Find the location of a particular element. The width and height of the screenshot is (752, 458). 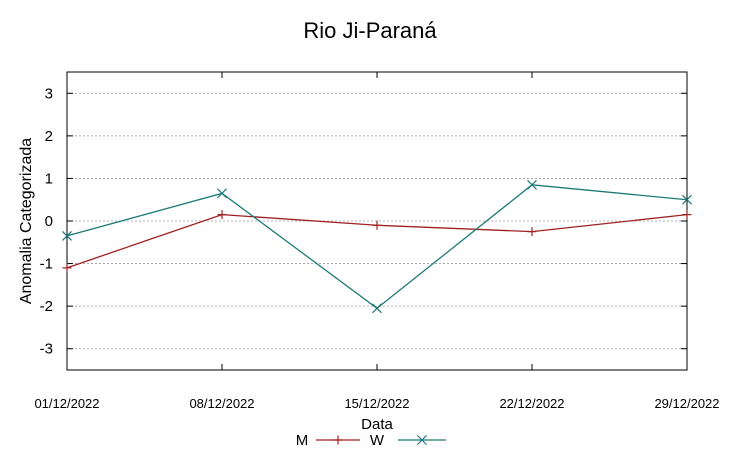

y-axis-label: Anomalia Categorizada is located at coordinates (26, 221).